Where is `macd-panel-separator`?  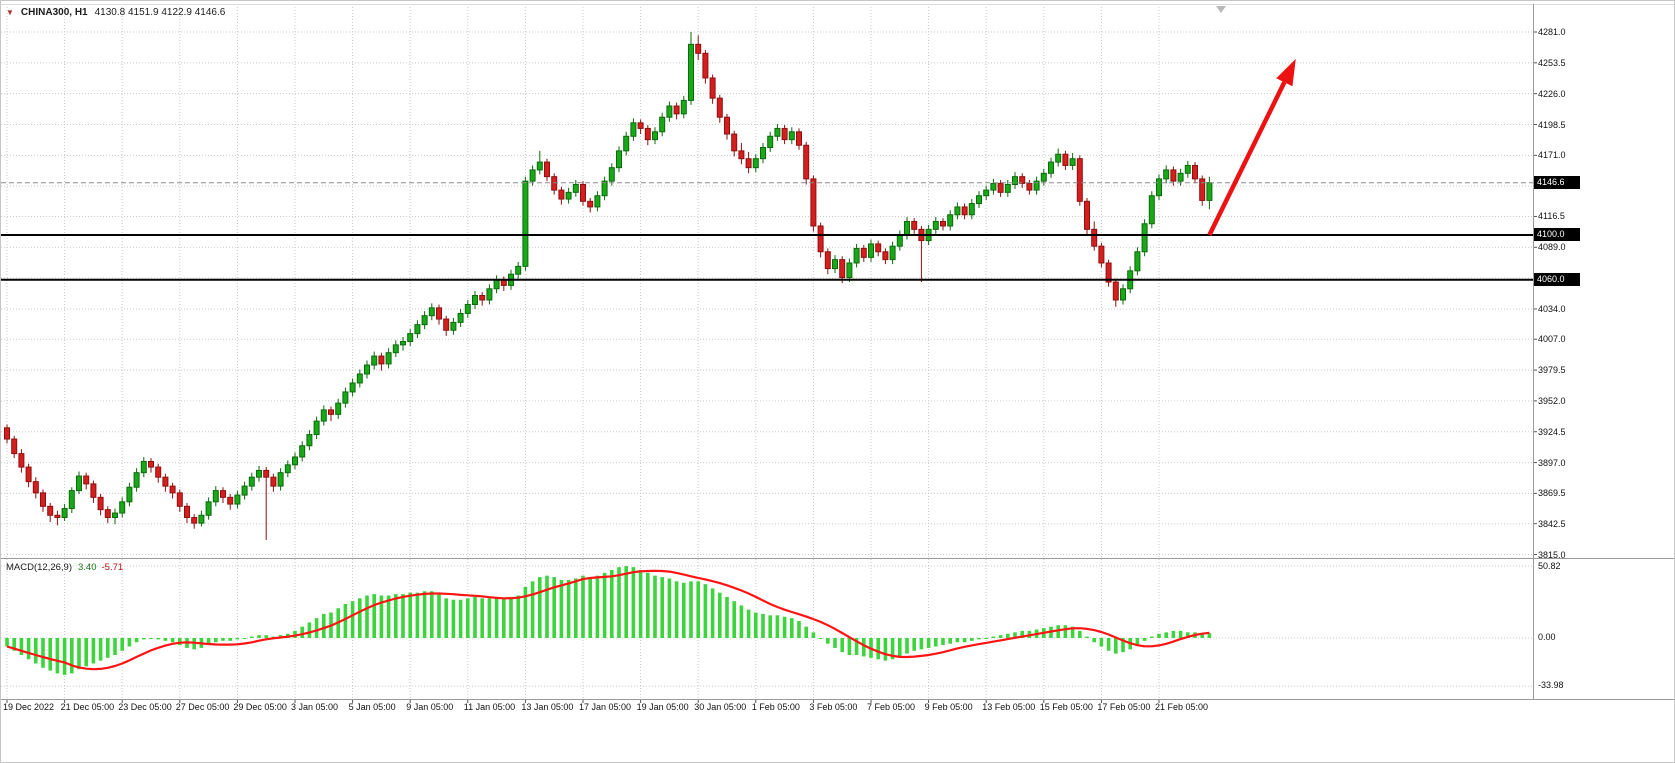 macd-panel-separator is located at coordinates (837, 558).